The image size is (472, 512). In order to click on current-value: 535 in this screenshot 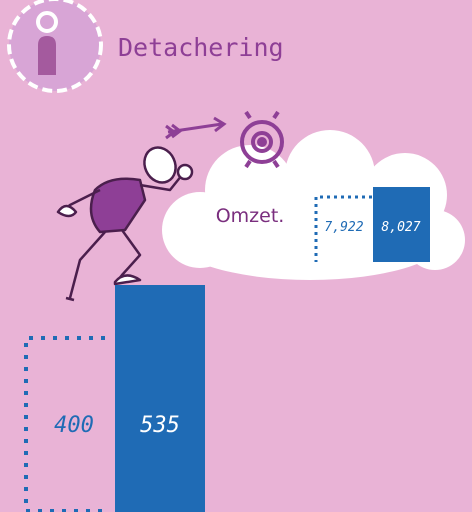, I will do `click(160, 425)`.